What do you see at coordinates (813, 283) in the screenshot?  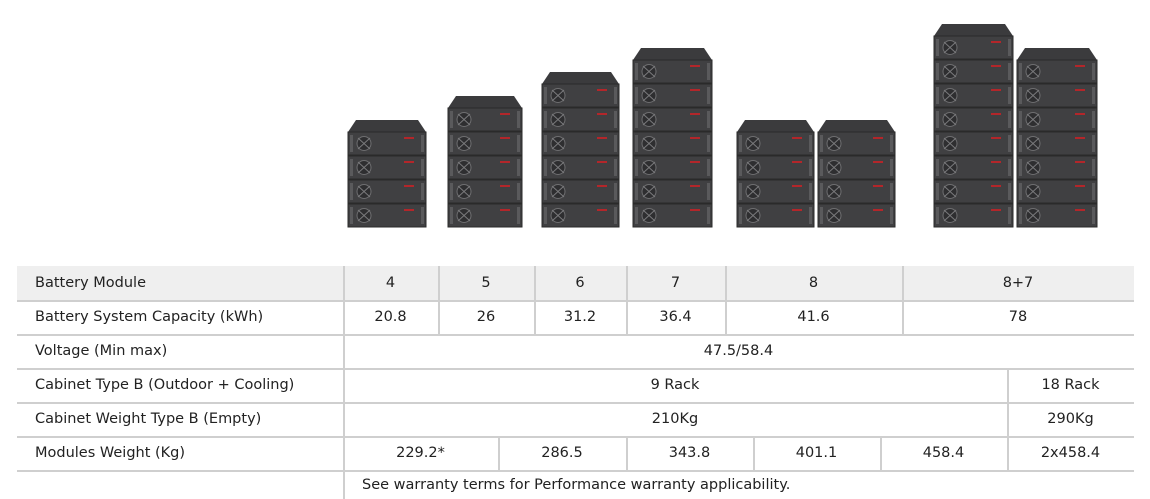 I see `cell-value: 8` at bounding box center [813, 283].